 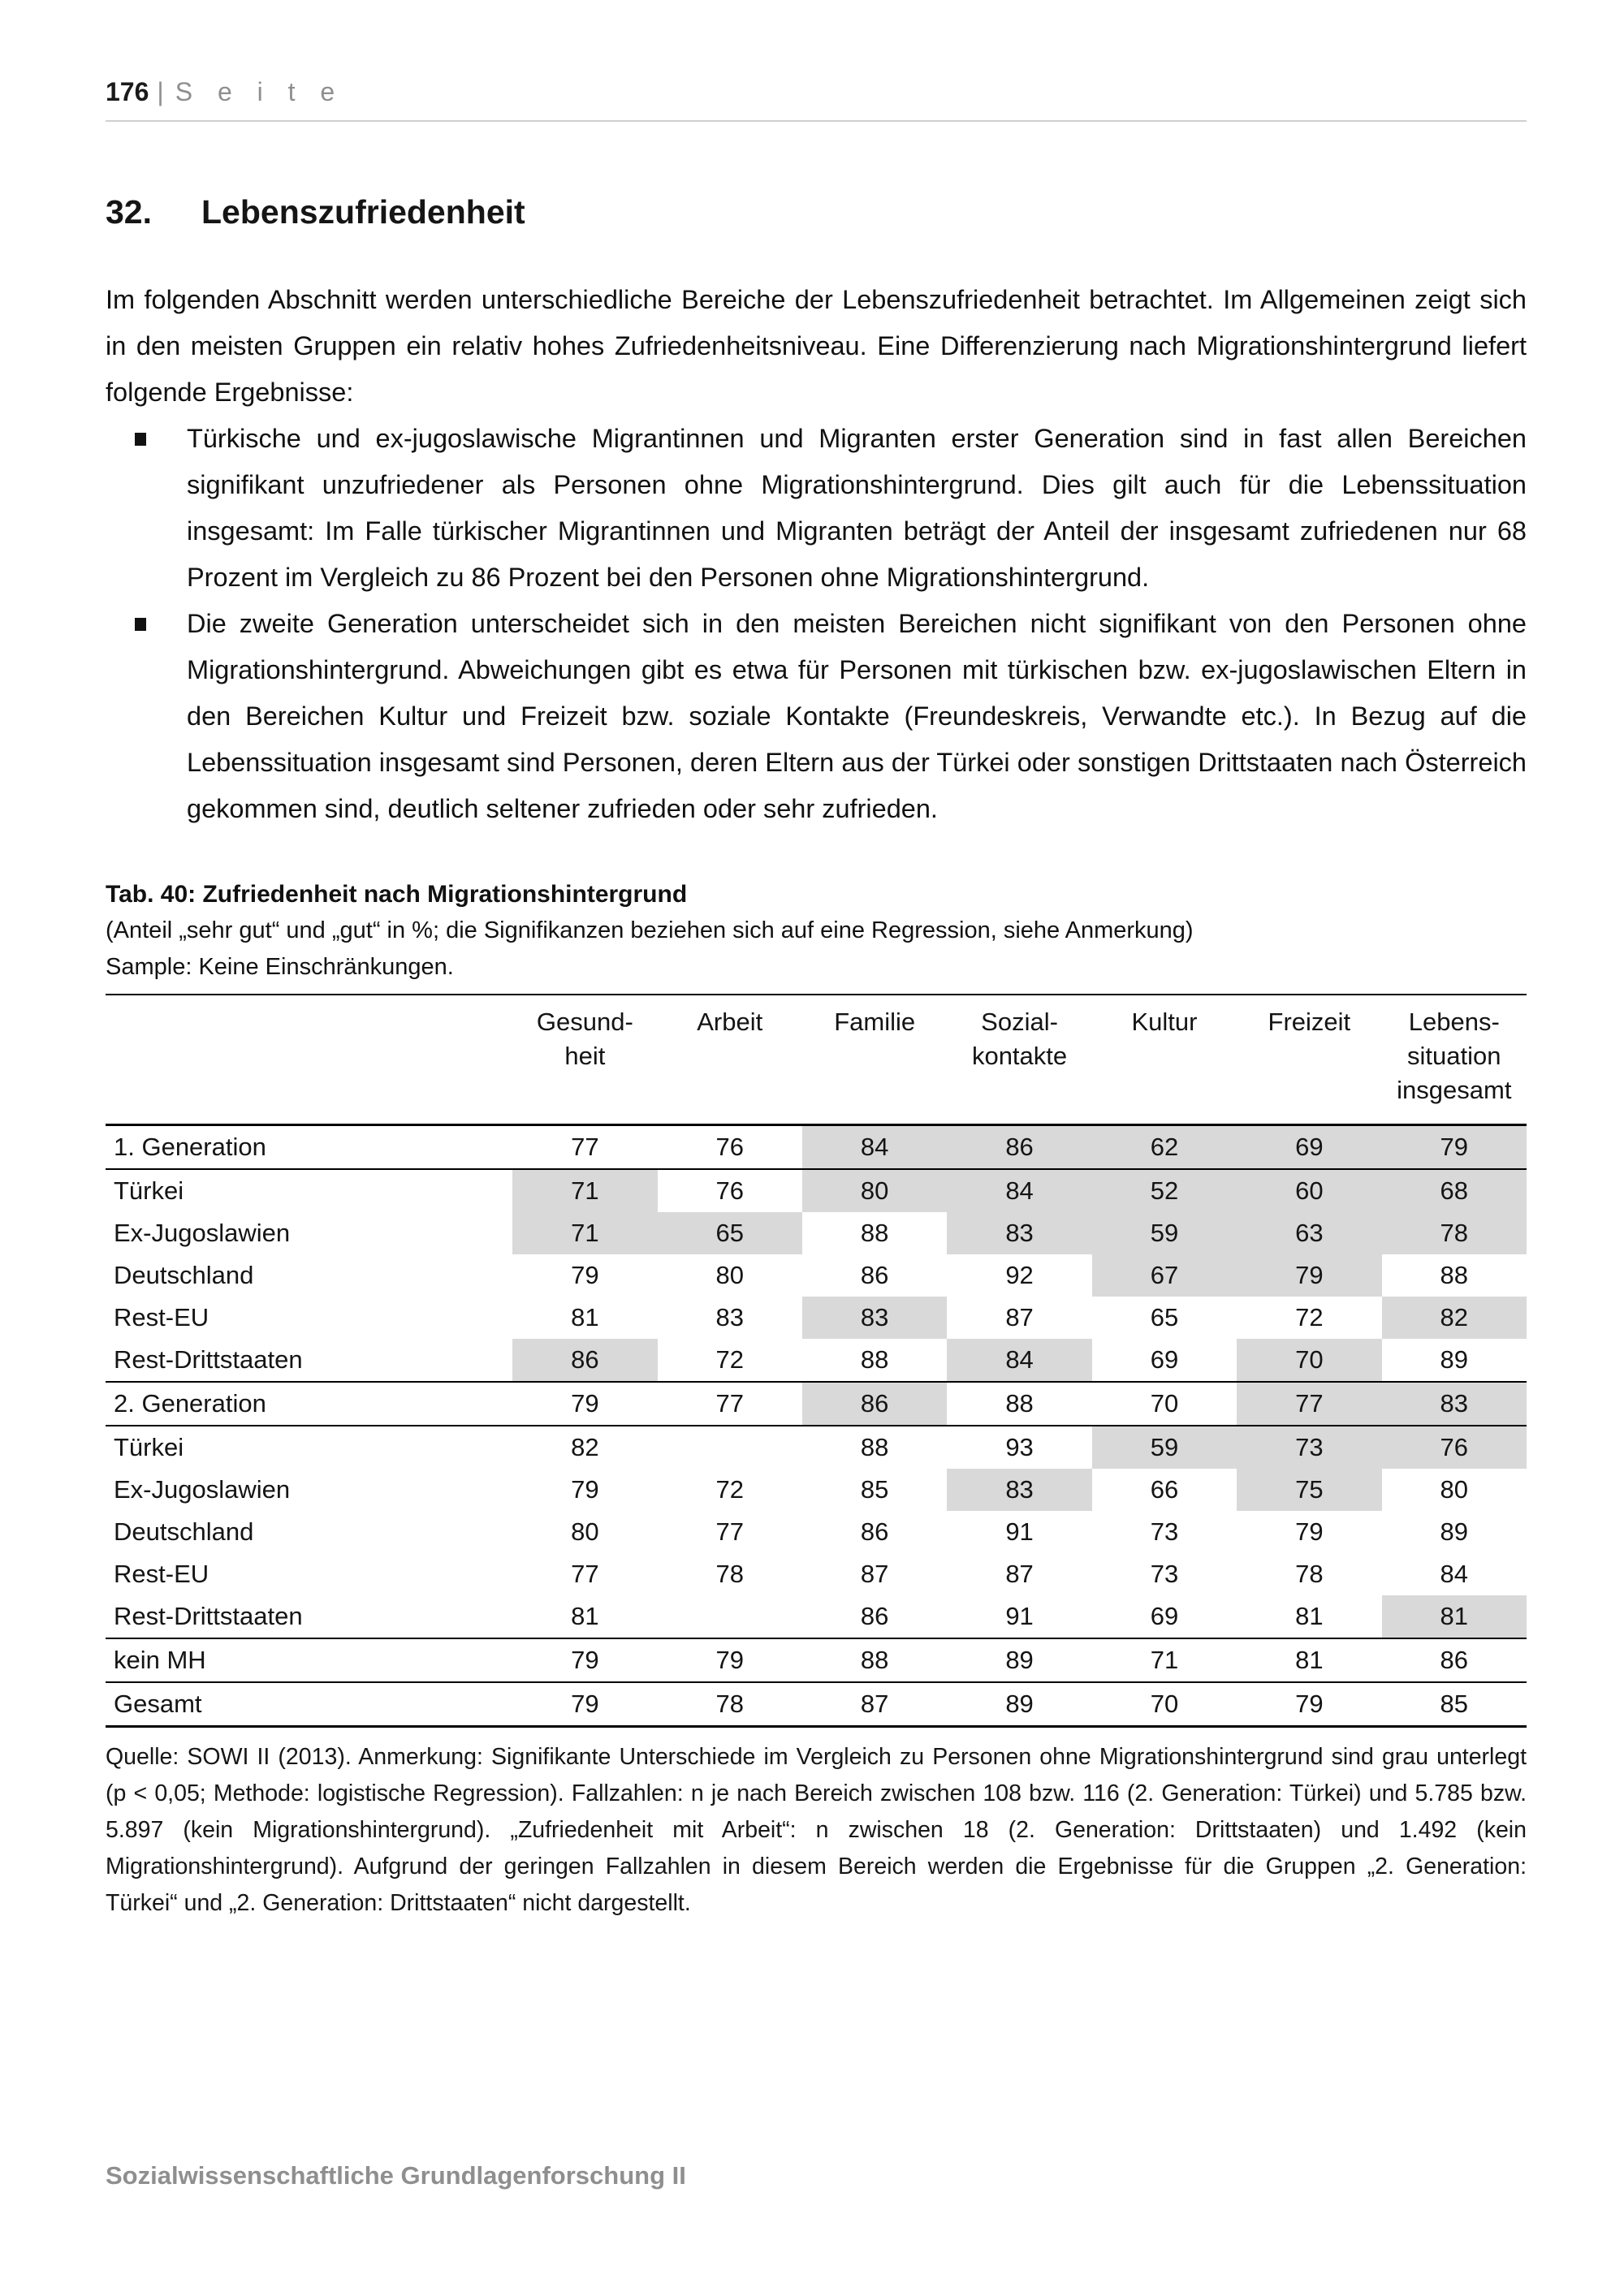 I want to click on column-header: Freizeit, so click(x=1309, y=1060).